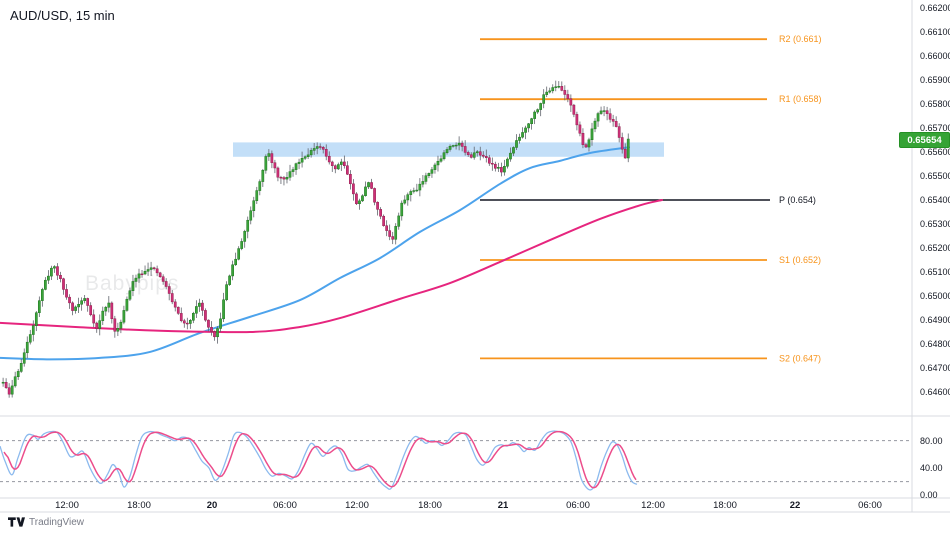 The width and height of the screenshot is (950, 534). I want to click on stoch-d-line, so click(320, 459).